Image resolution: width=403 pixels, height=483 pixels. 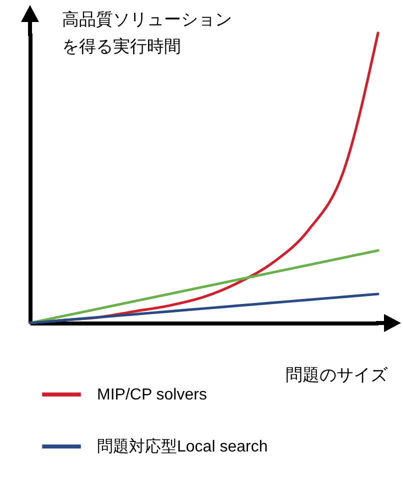 I want to click on y-axis-title: 高品質ソリューションを得る実行時間, so click(x=147, y=33).